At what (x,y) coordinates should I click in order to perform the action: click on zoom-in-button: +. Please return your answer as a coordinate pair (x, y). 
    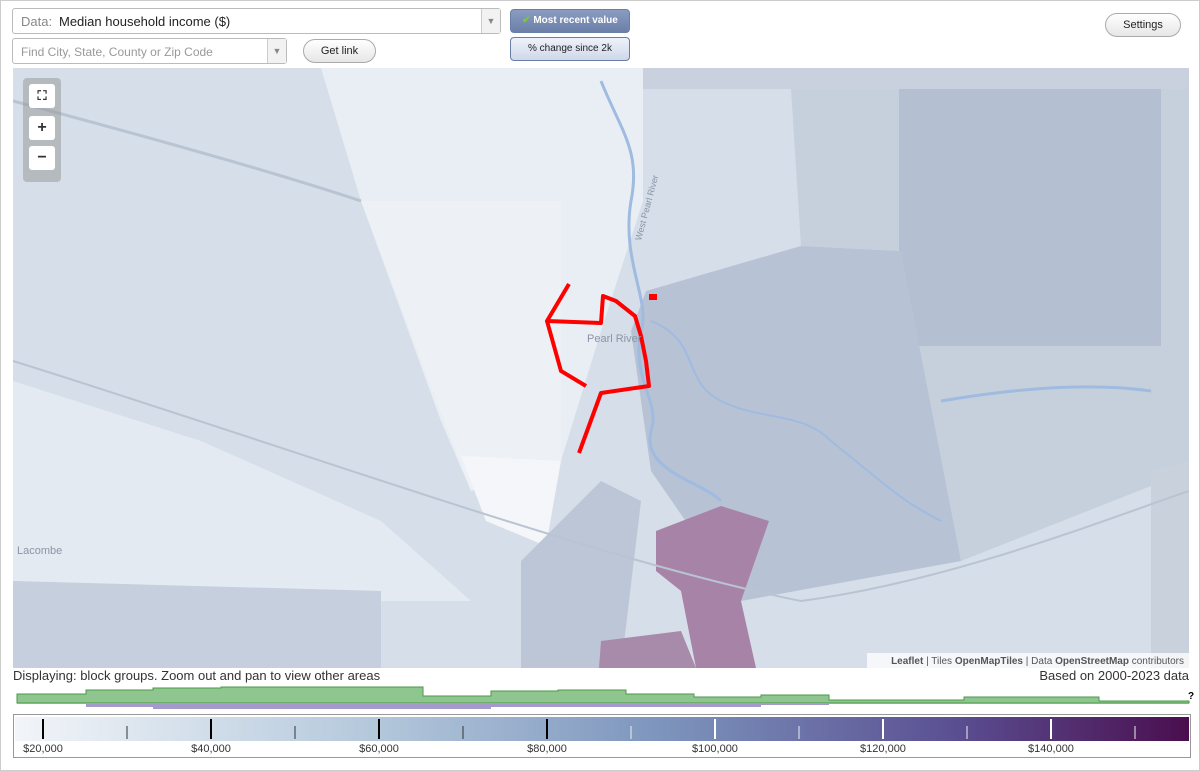
    Looking at the image, I should click on (42, 128).